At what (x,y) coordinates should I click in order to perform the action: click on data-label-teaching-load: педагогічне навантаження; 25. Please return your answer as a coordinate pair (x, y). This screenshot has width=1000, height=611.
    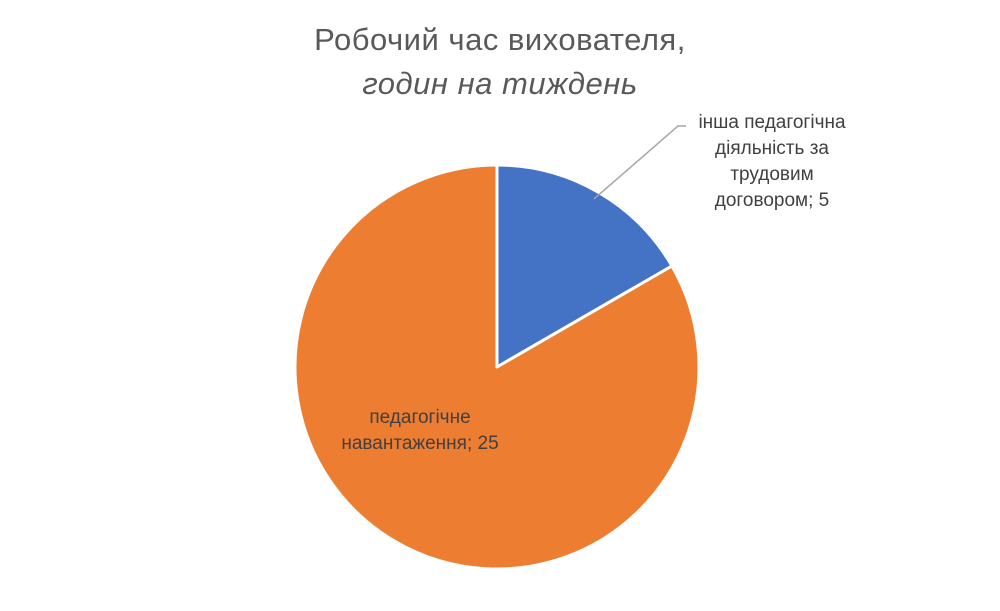
    Looking at the image, I should click on (420, 430).